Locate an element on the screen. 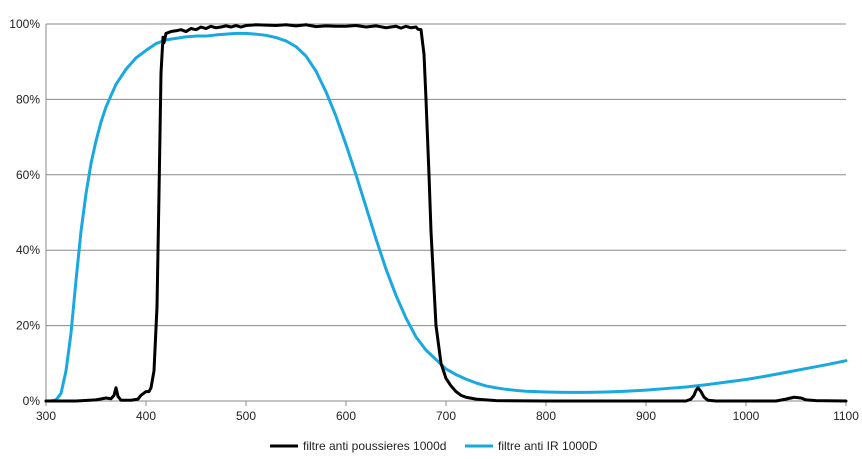  y-tick-label: 100% is located at coordinates (24, 24).